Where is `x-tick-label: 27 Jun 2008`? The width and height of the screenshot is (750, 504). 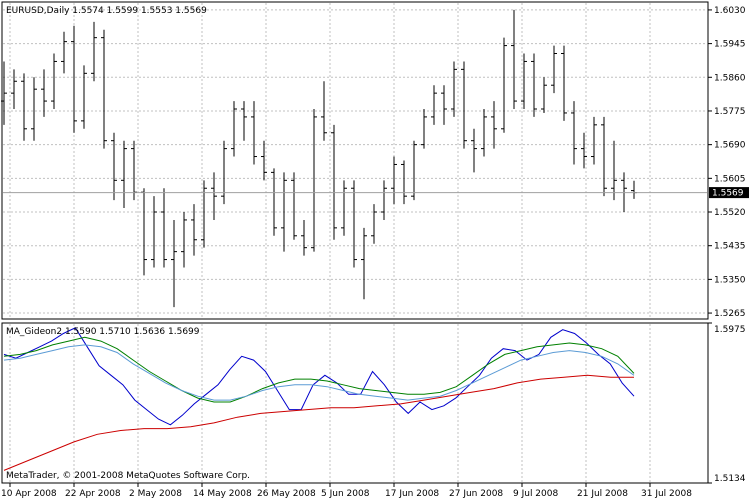
x-tick-label: 27 Jun 2008 is located at coordinates (476, 494).